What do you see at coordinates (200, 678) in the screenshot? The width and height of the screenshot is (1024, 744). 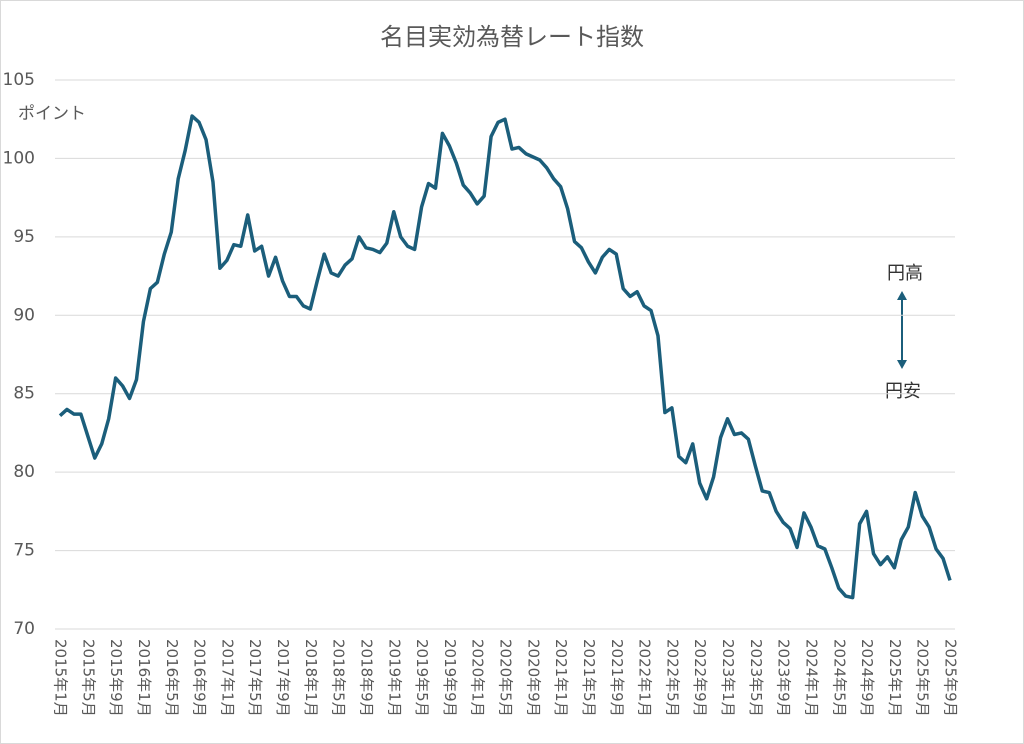 I see `x-tick-label: 2016年9月` at bounding box center [200, 678].